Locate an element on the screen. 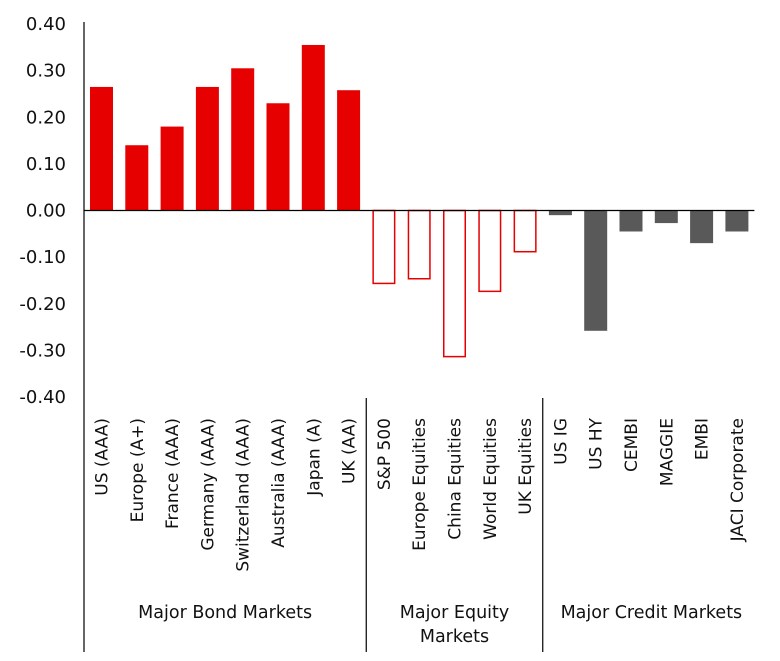 The image size is (780, 661). category-label: France (AAA) is located at coordinates (173, 473).